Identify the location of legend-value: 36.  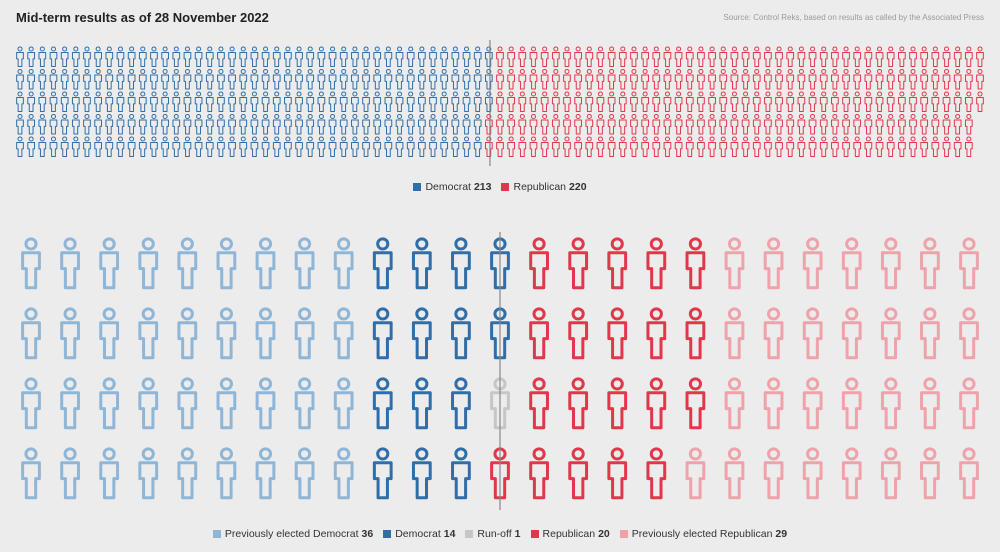
(367, 534).